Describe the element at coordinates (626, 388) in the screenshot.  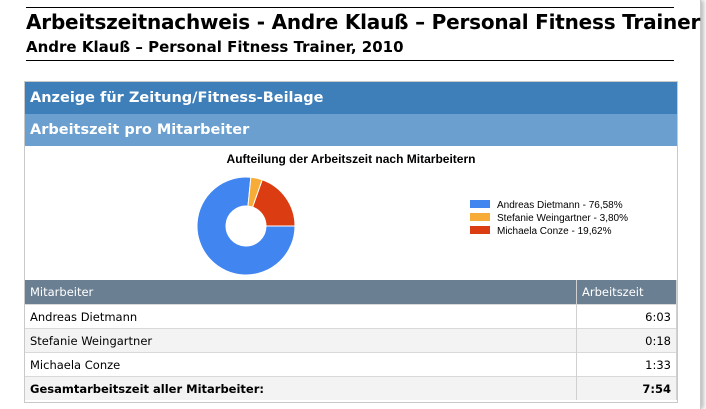
I see `total-time: 7:54` at that location.